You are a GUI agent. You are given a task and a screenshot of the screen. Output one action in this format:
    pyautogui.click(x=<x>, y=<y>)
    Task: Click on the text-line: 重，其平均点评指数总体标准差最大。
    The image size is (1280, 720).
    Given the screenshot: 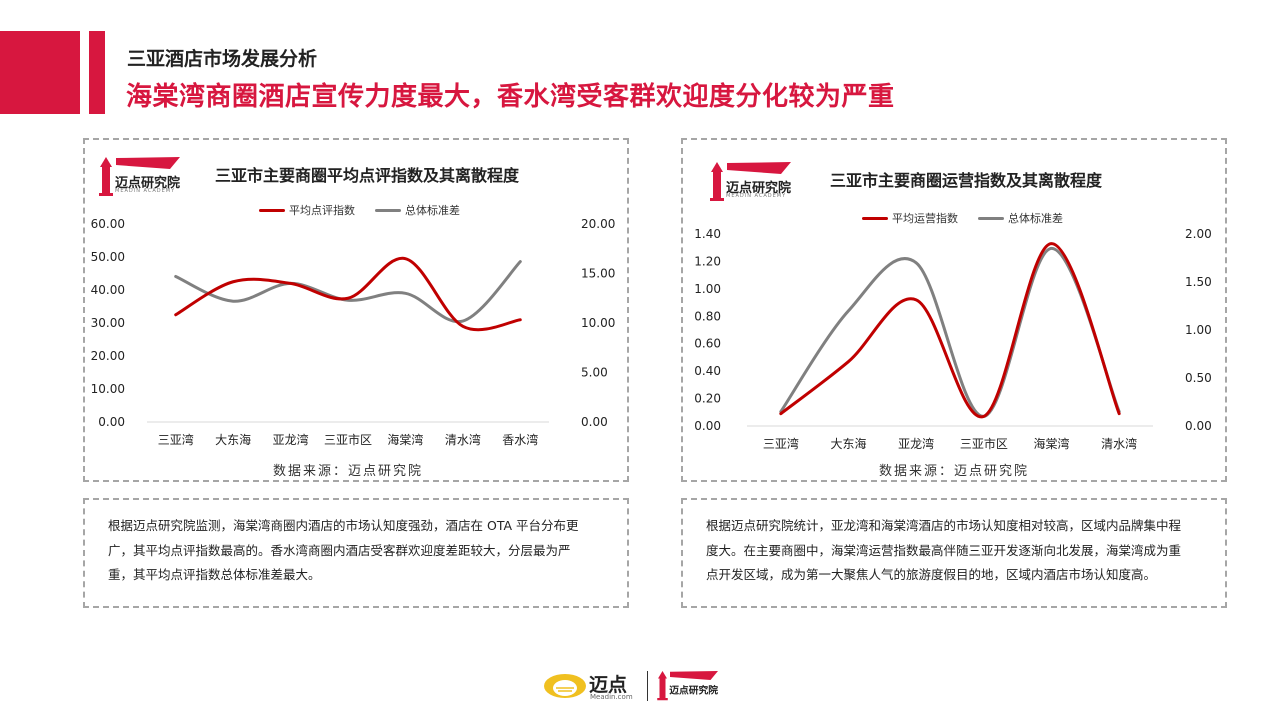 What is the action you would take?
    pyautogui.click(x=214, y=574)
    